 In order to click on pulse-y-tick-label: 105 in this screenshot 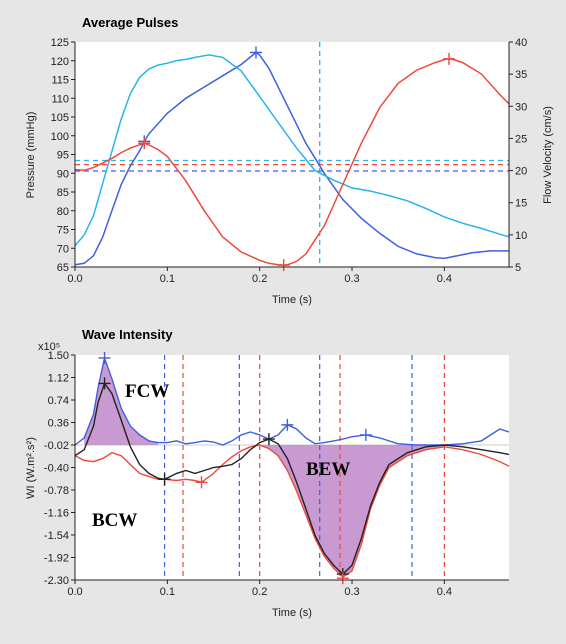, I will do `click(60, 118)`.